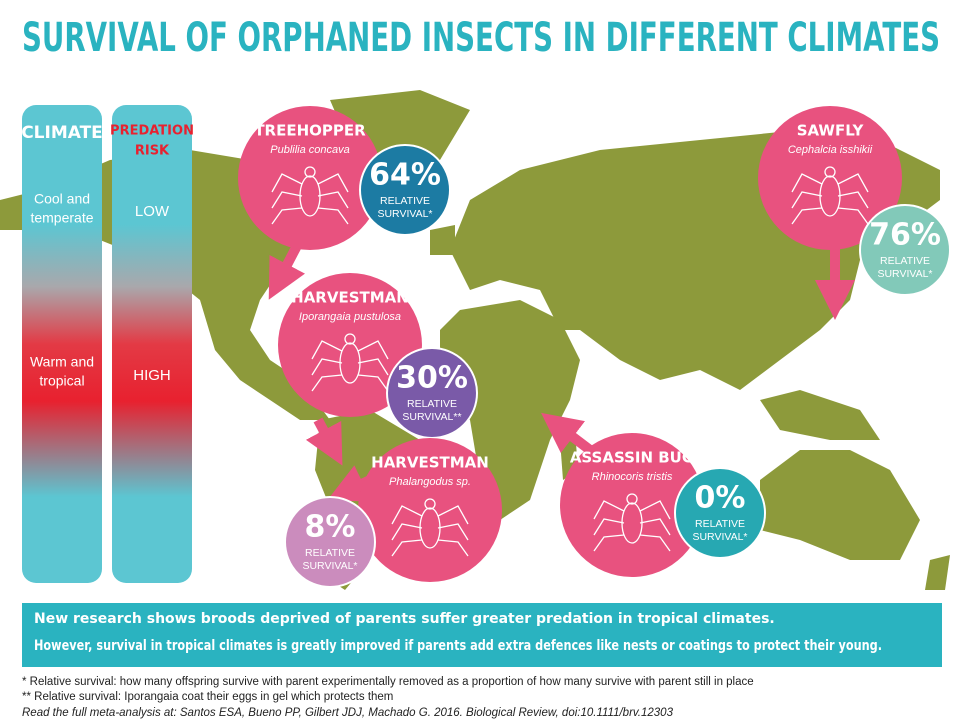 Image resolution: width=975 pixels, height=727 pixels. I want to click on predation-header: PREDATION, so click(152, 131).